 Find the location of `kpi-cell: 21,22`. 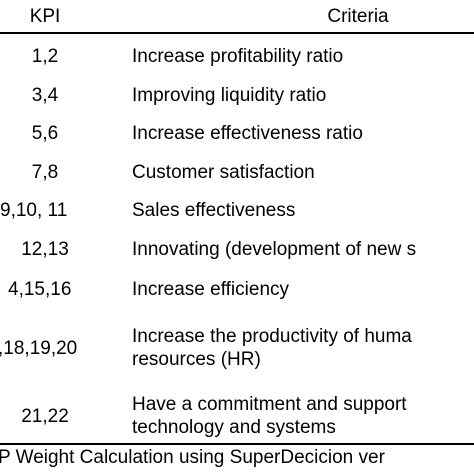

kpi-cell: 21,22 is located at coordinates (45, 416).